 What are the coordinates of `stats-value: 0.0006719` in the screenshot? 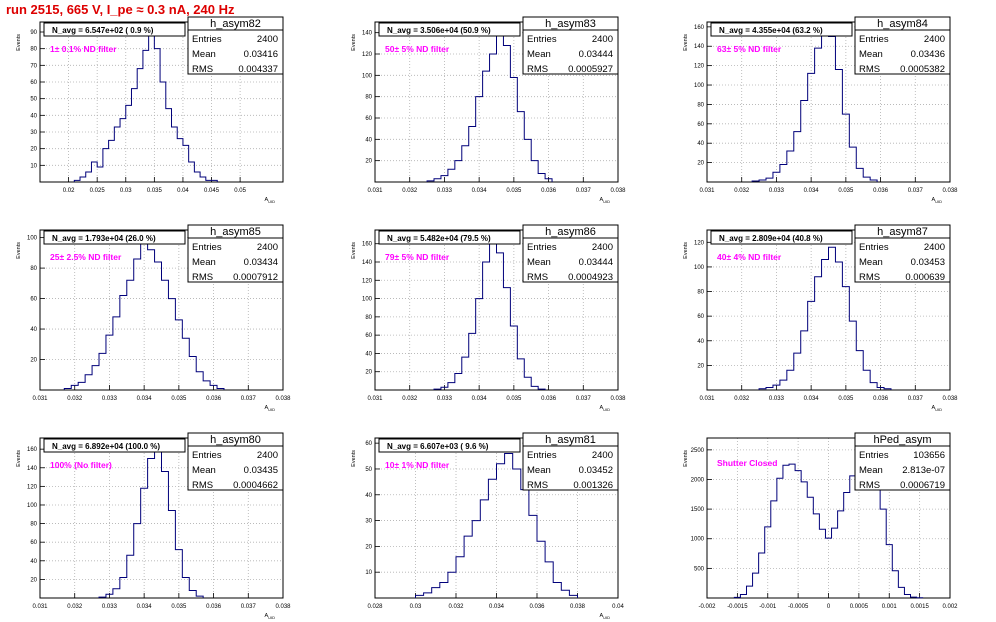 It's located at (922, 485).